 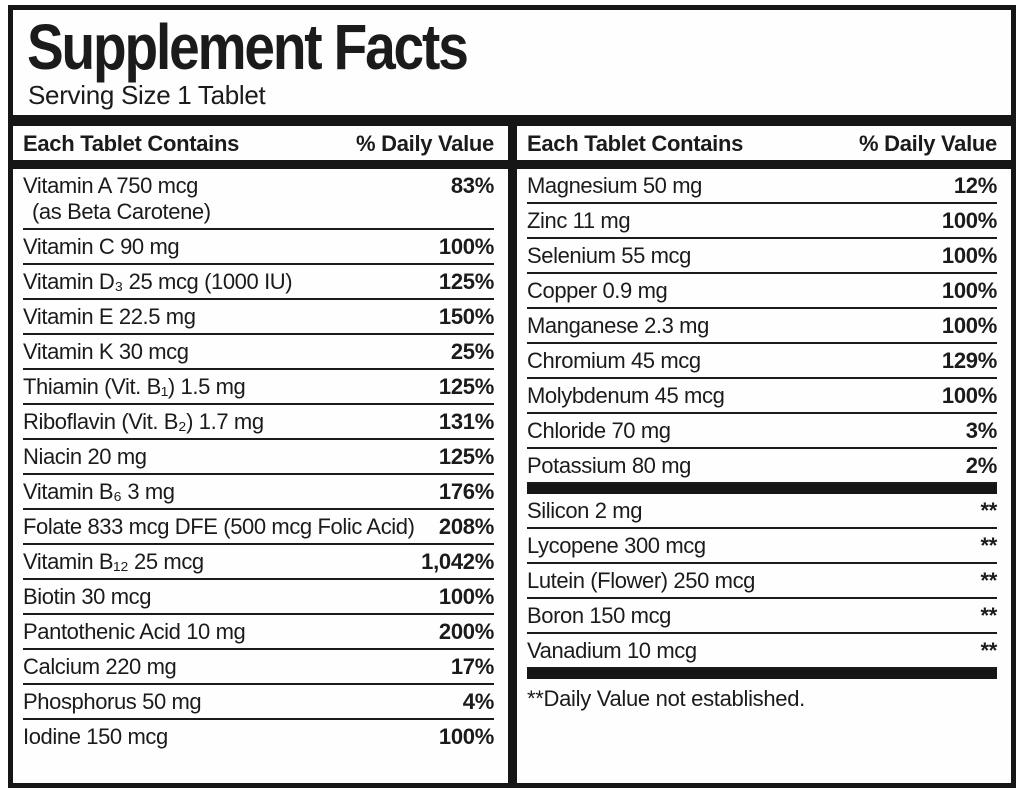 I want to click on table-row: Vitamin B₁₂ 25 mcg 1,042%, so click(x=258, y=562).